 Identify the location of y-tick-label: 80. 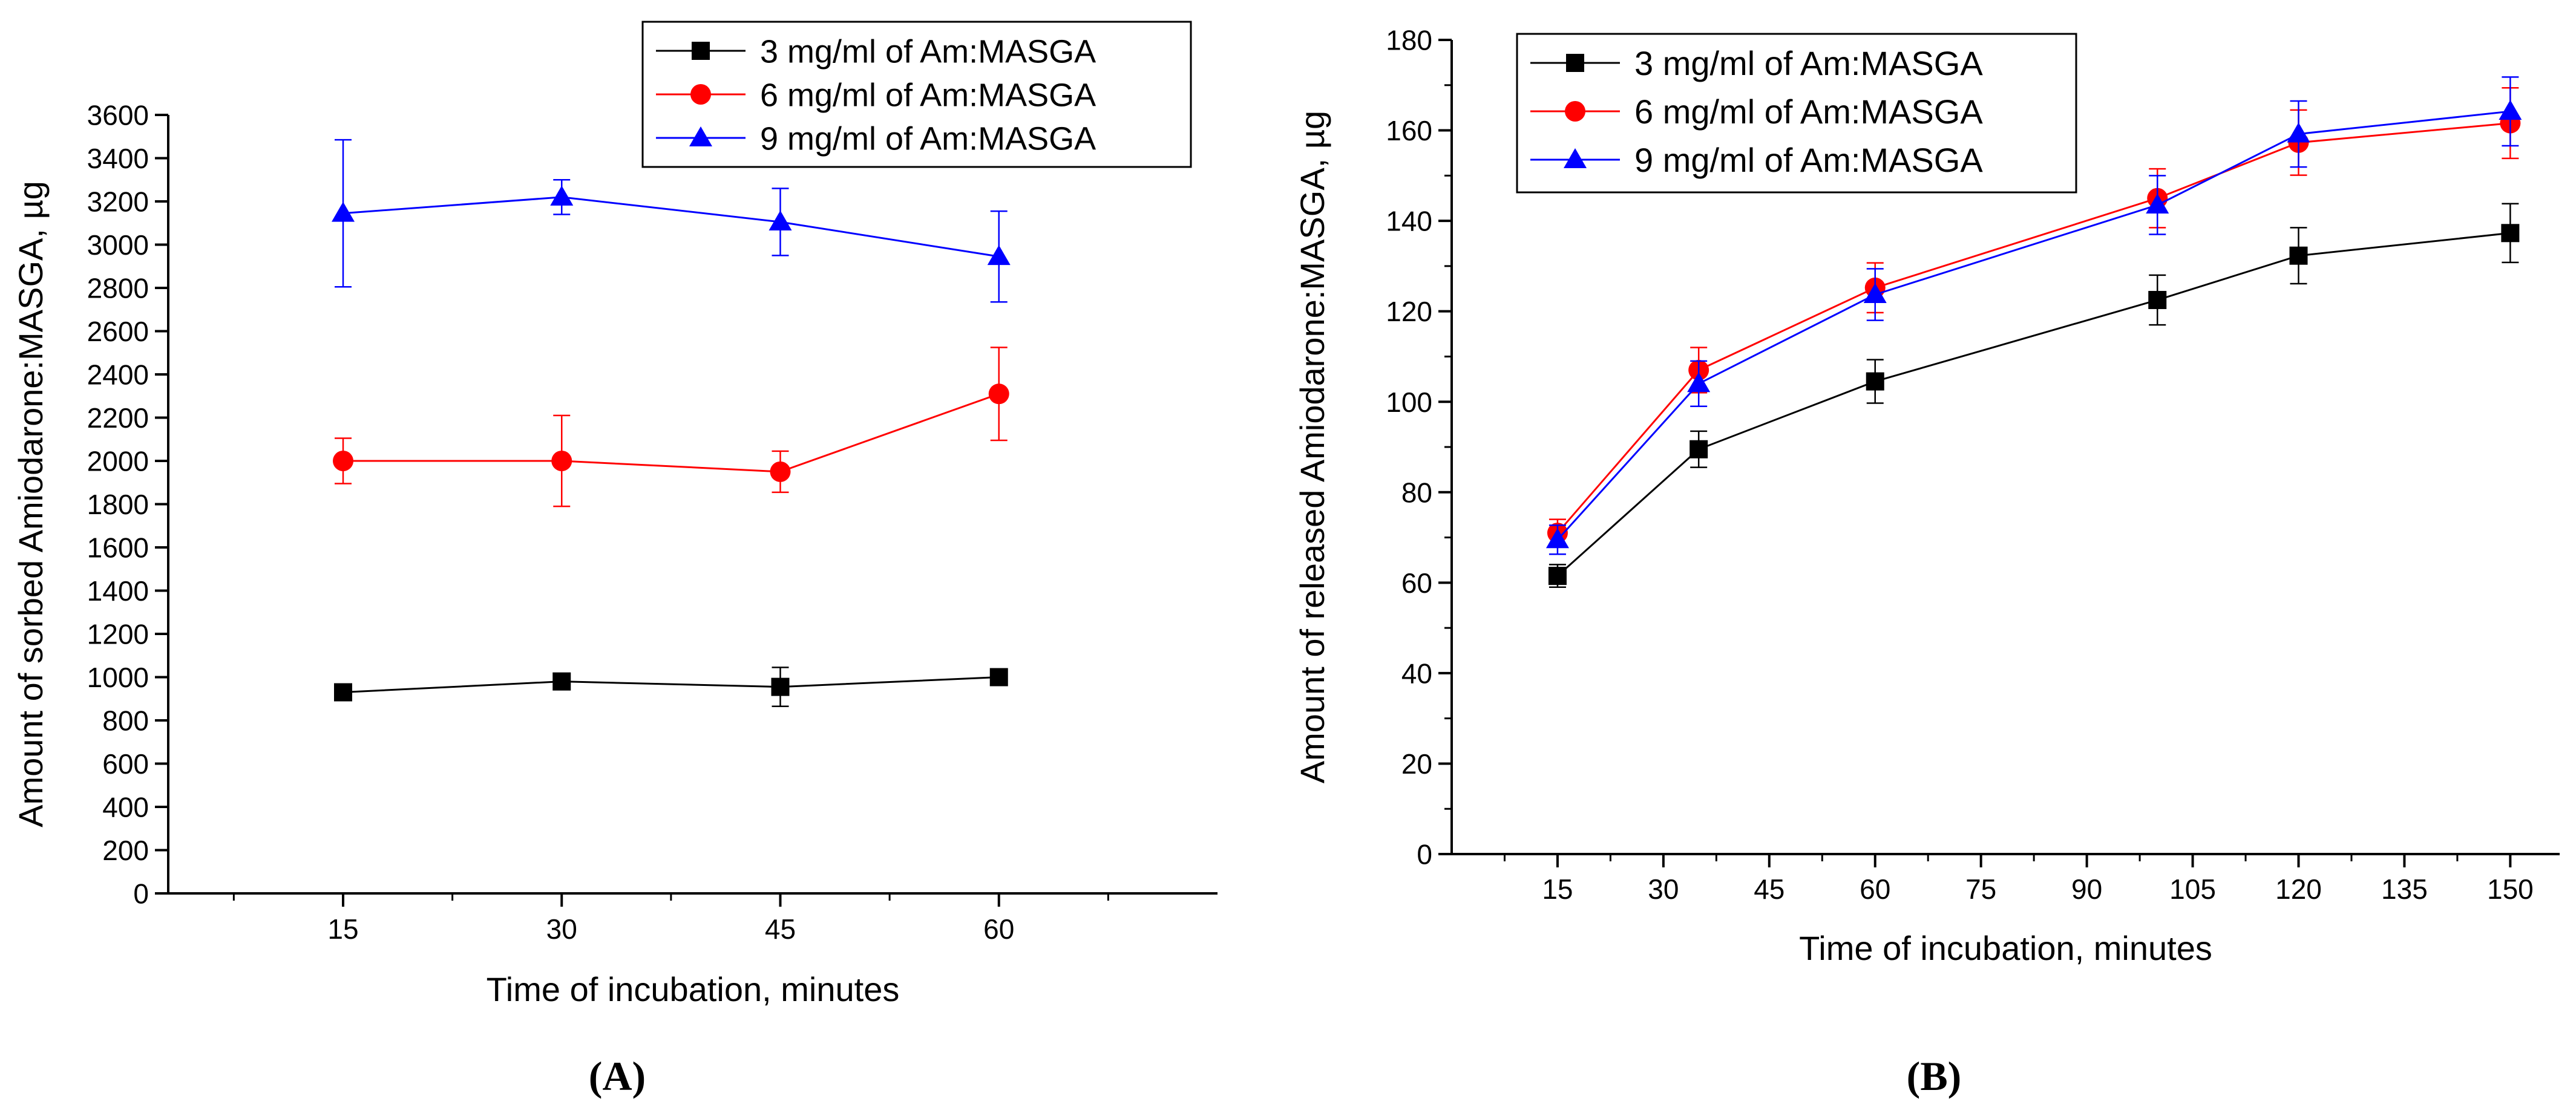
(1416, 493).